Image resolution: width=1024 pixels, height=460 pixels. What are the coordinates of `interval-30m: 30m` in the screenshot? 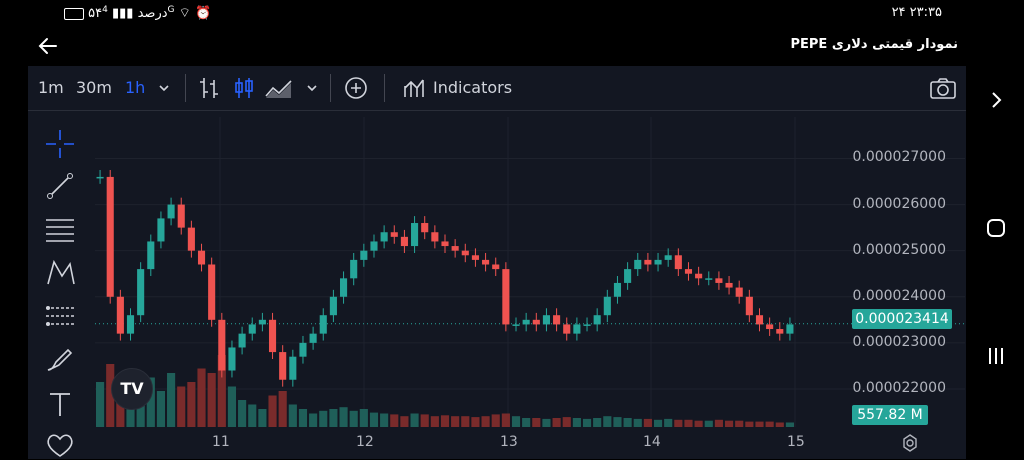 It's located at (94, 87).